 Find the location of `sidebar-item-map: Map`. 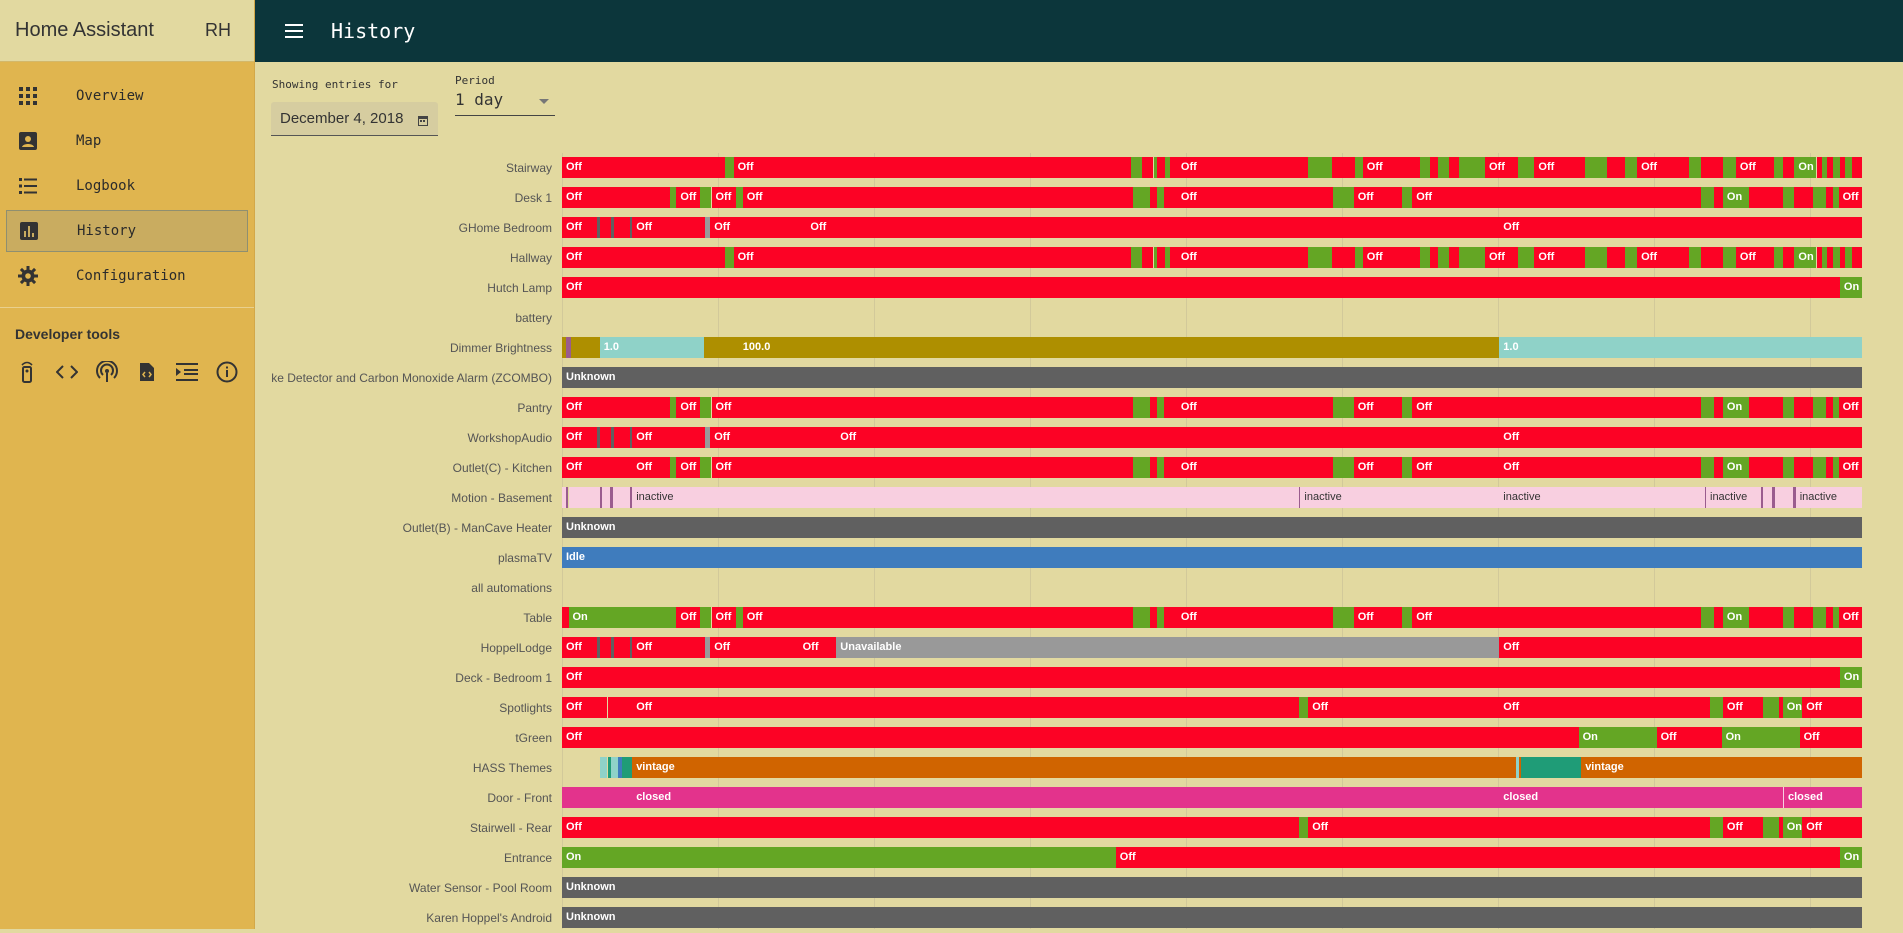

sidebar-item-map: Map is located at coordinates (127, 141).